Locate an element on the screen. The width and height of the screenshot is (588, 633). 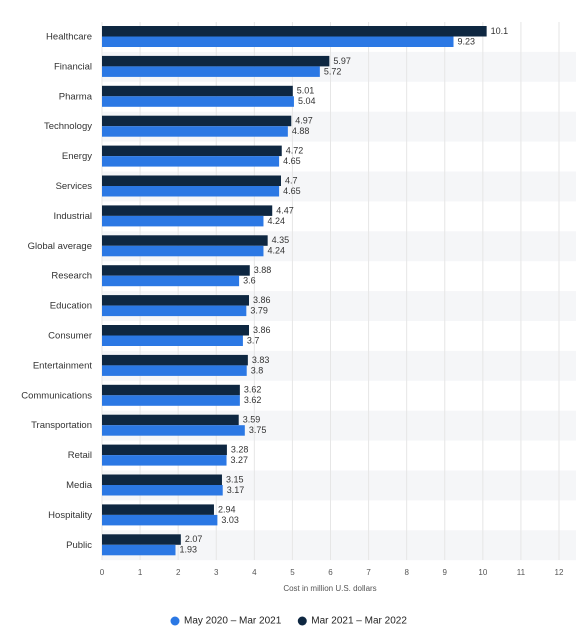
value-label: 5.01 is located at coordinates (306, 91).